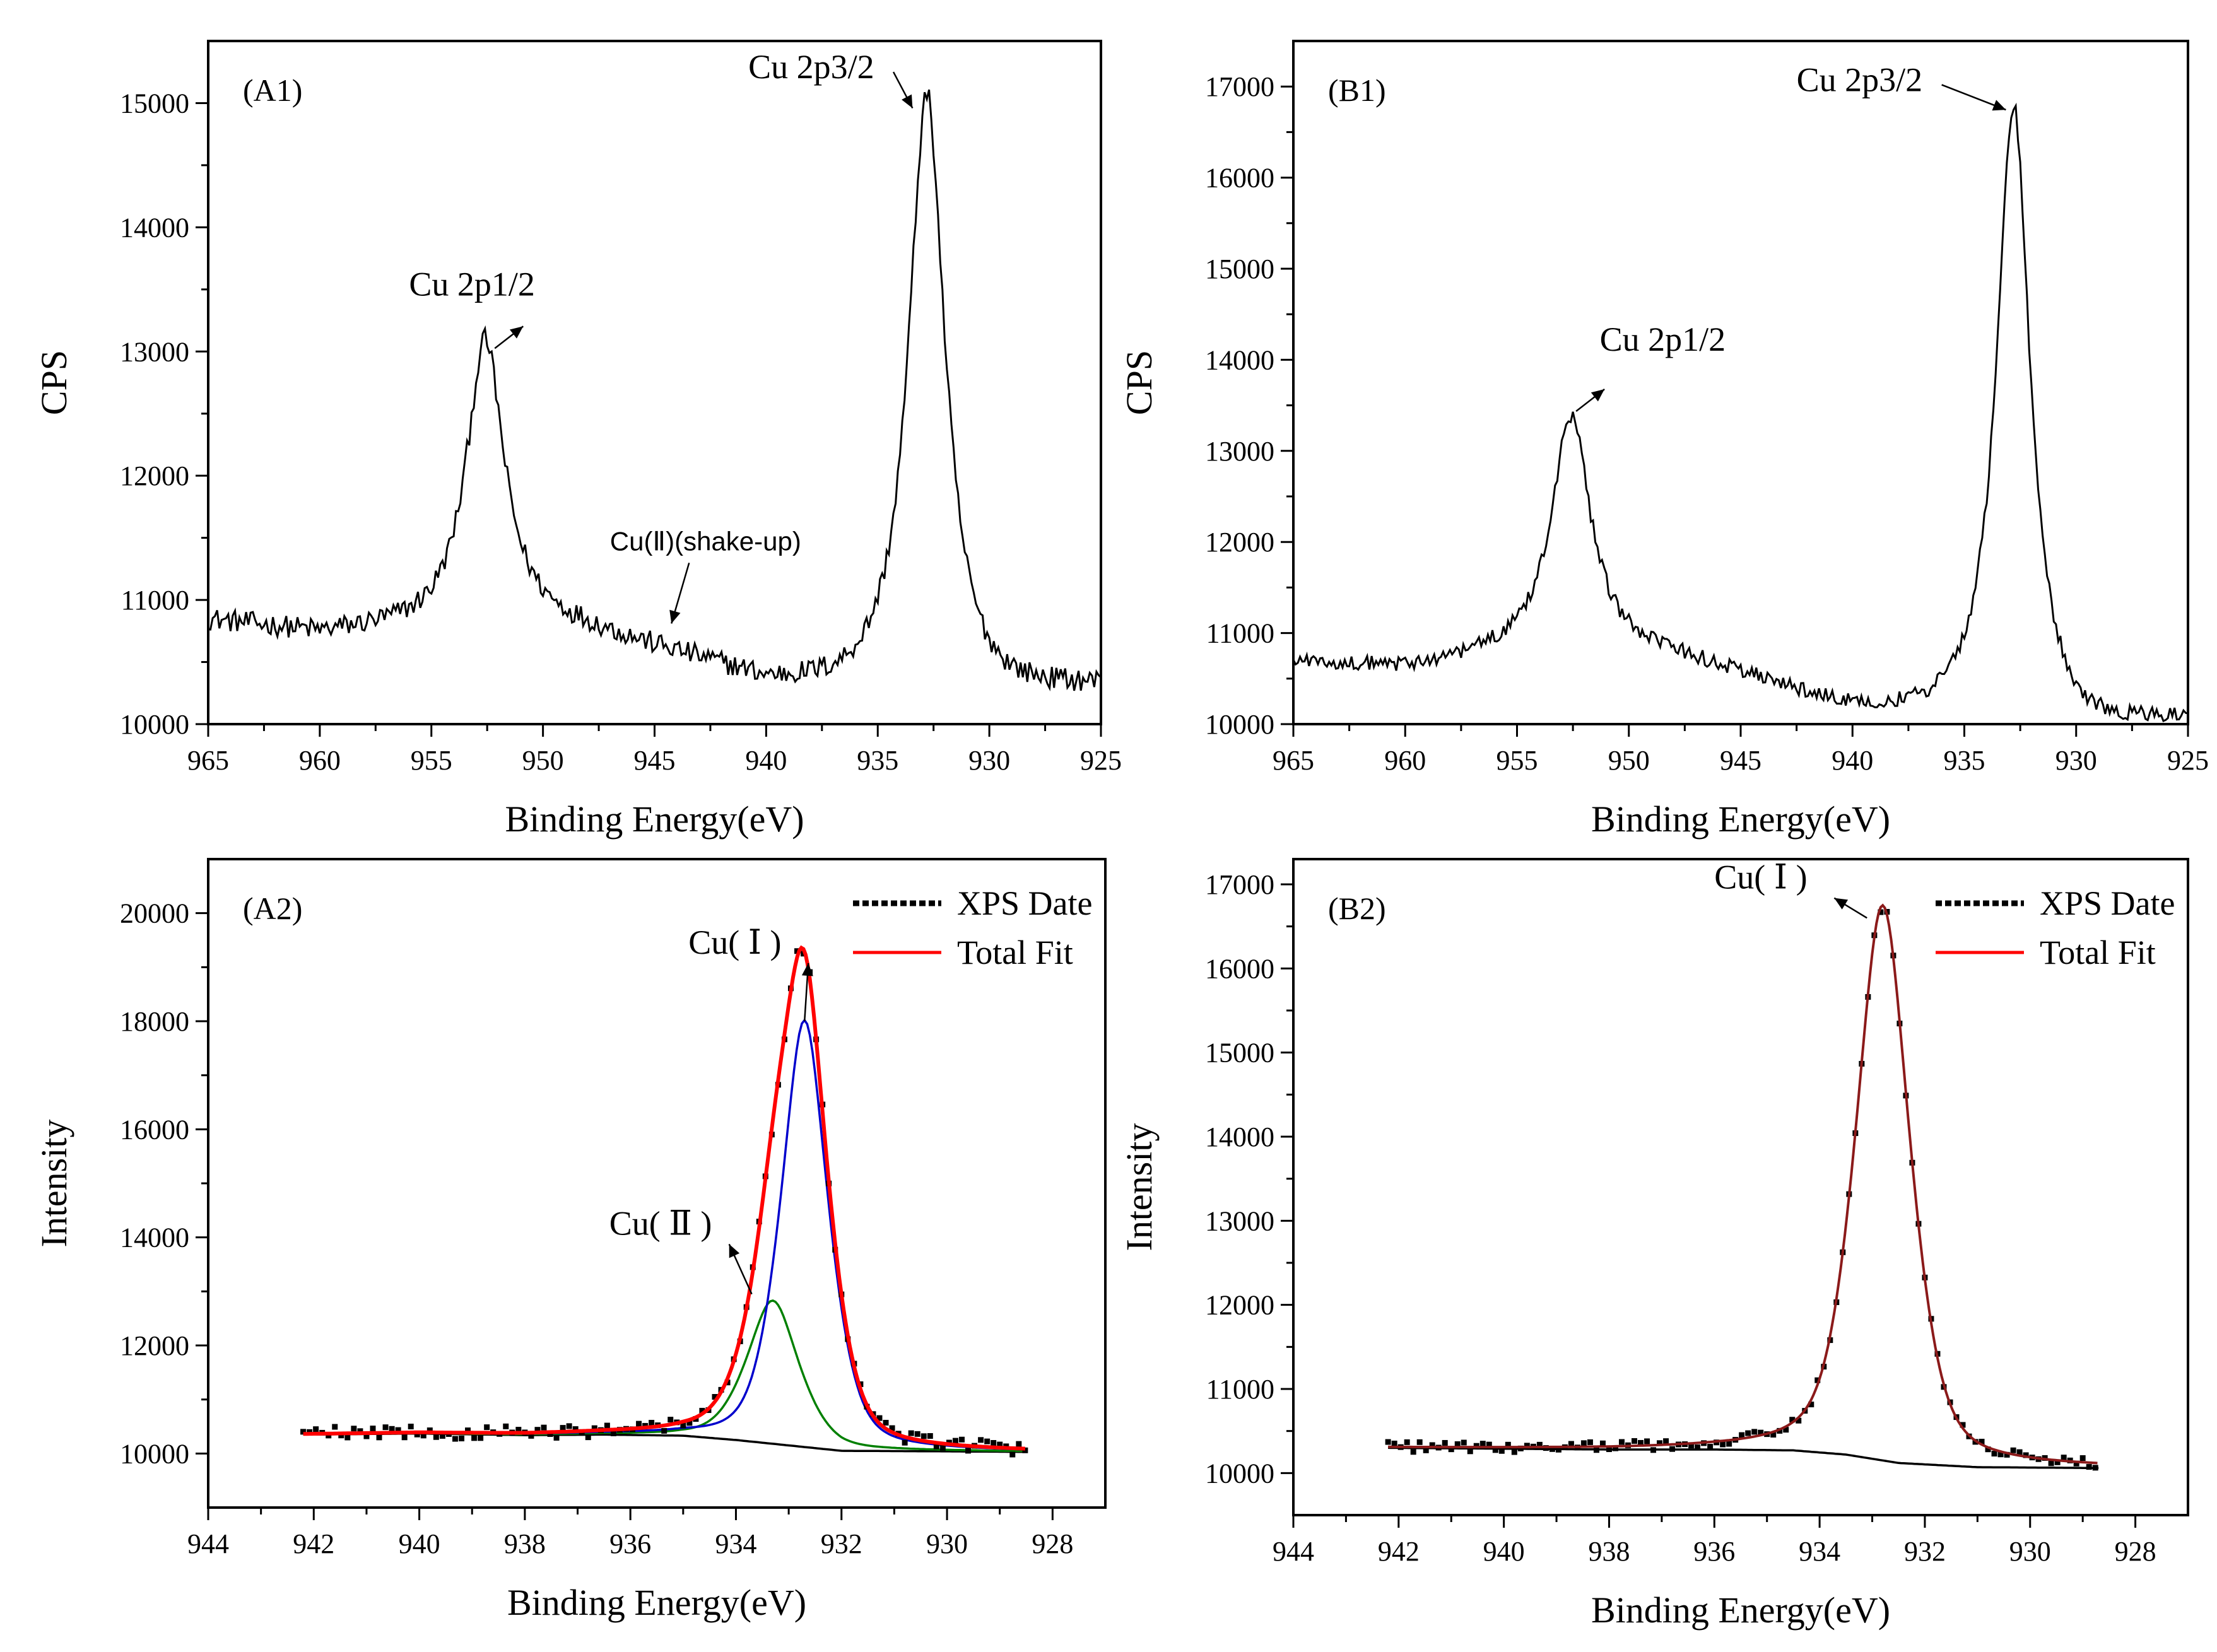  What do you see at coordinates (877, 761) in the screenshot?
I see `x-tick-label: 935` at bounding box center [877, 761].